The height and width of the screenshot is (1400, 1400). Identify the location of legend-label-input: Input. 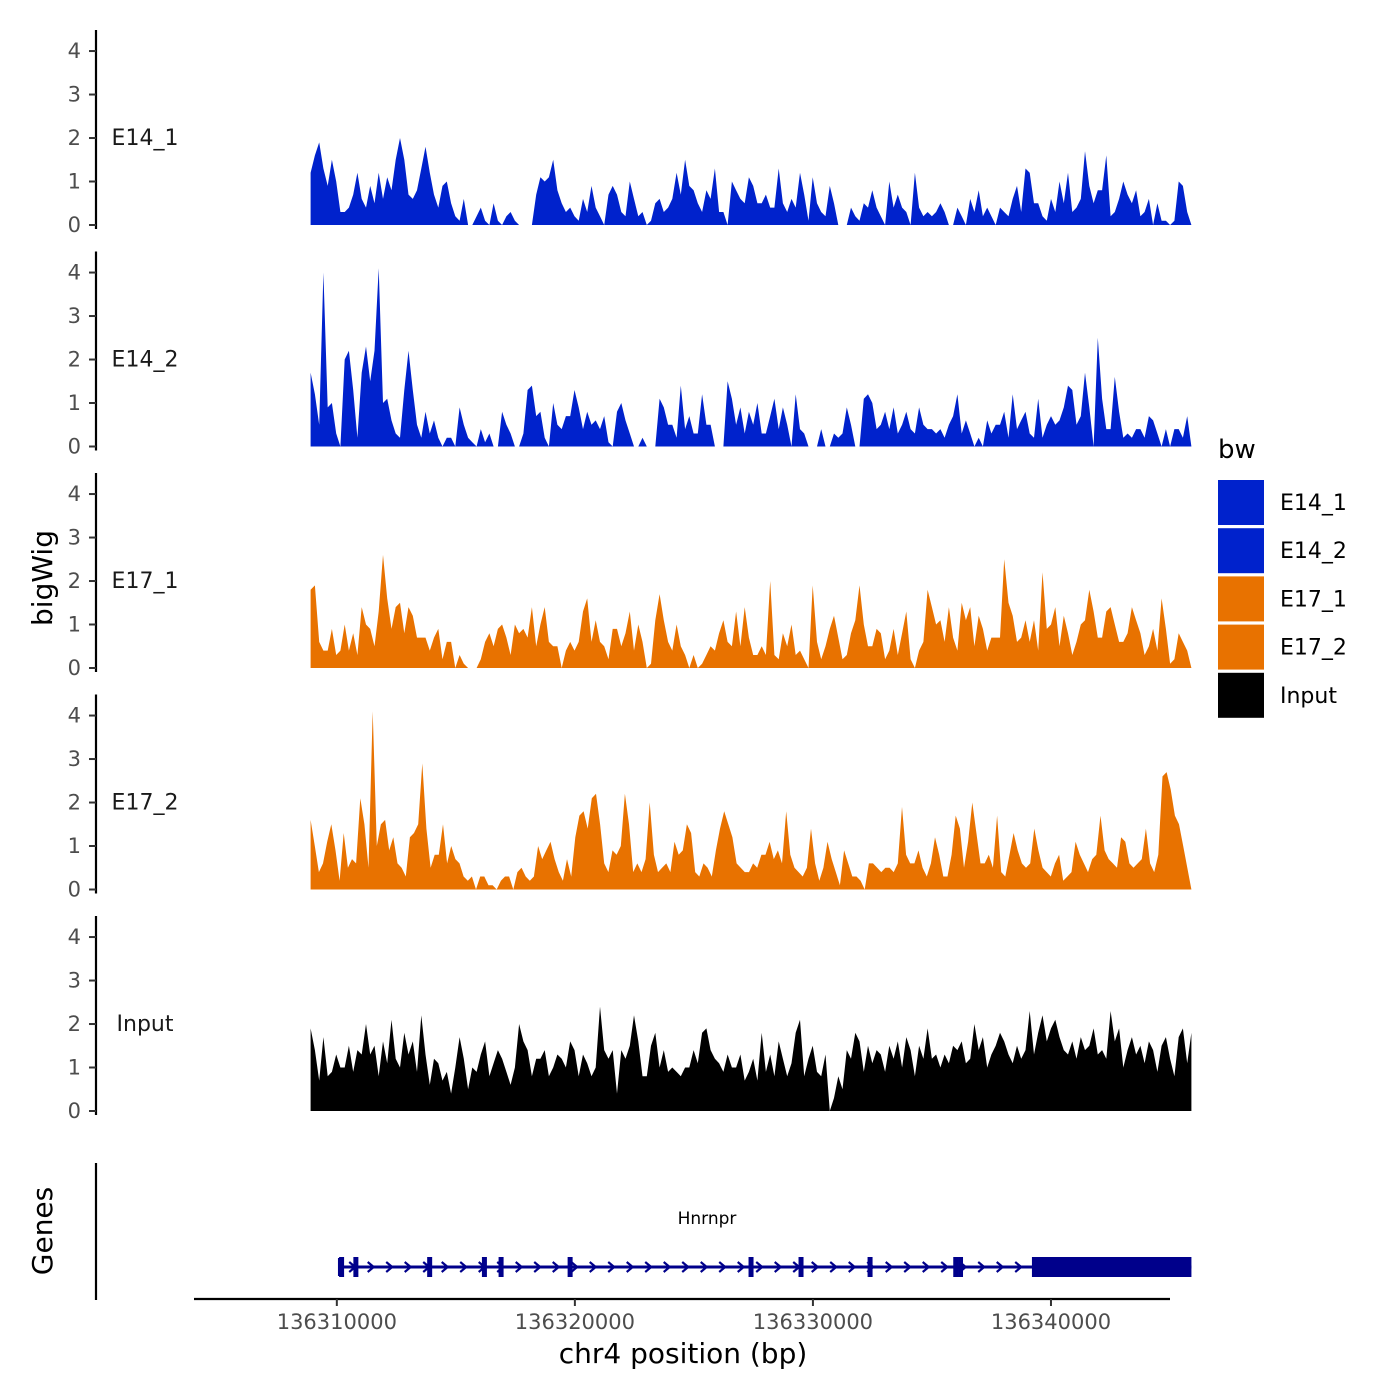
(1308, 696).